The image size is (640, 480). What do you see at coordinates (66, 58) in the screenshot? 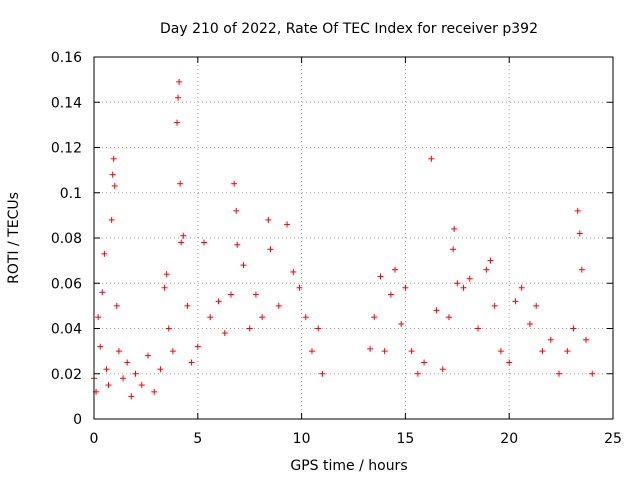
I see `y-tick-label: 0.16` at bounding box center [66, 58].